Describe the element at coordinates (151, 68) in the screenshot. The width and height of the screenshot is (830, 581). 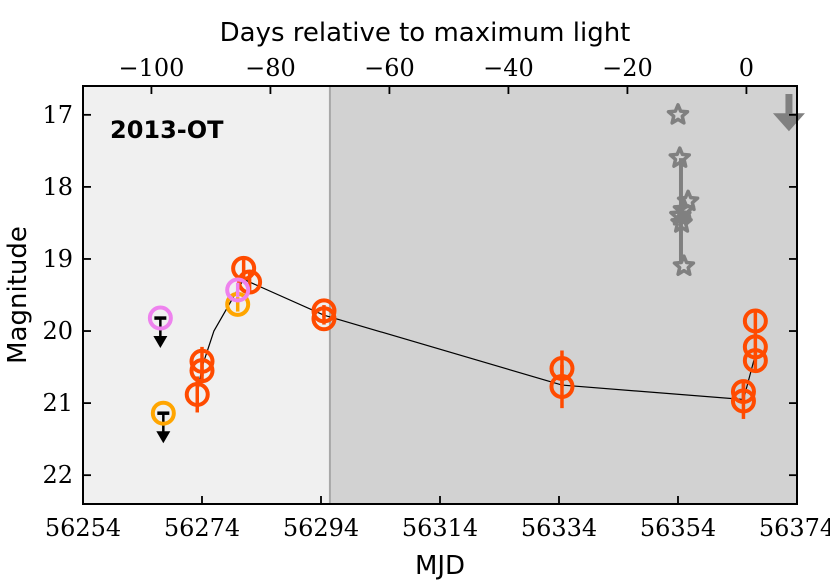
I see `top-tick-label-0: −100` at that location.